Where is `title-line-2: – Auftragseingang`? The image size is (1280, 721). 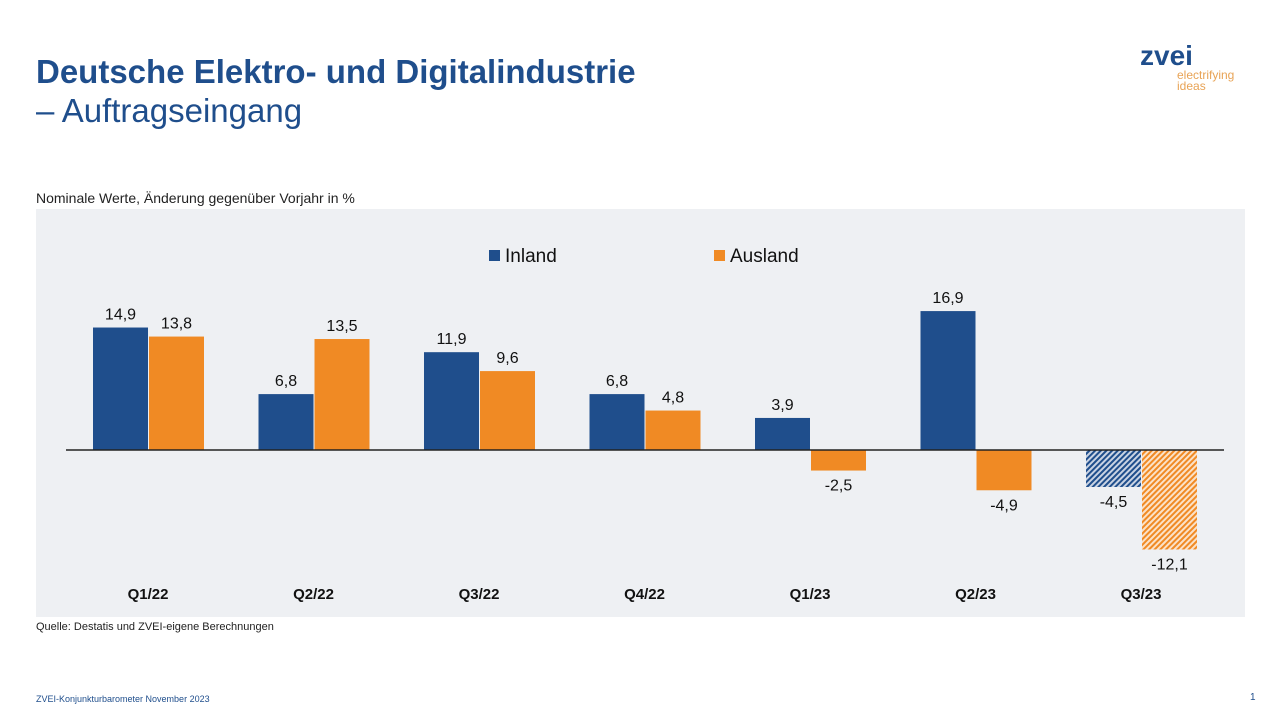 title-line-2: – Auftragseingang is located at coordinates (169, 110).